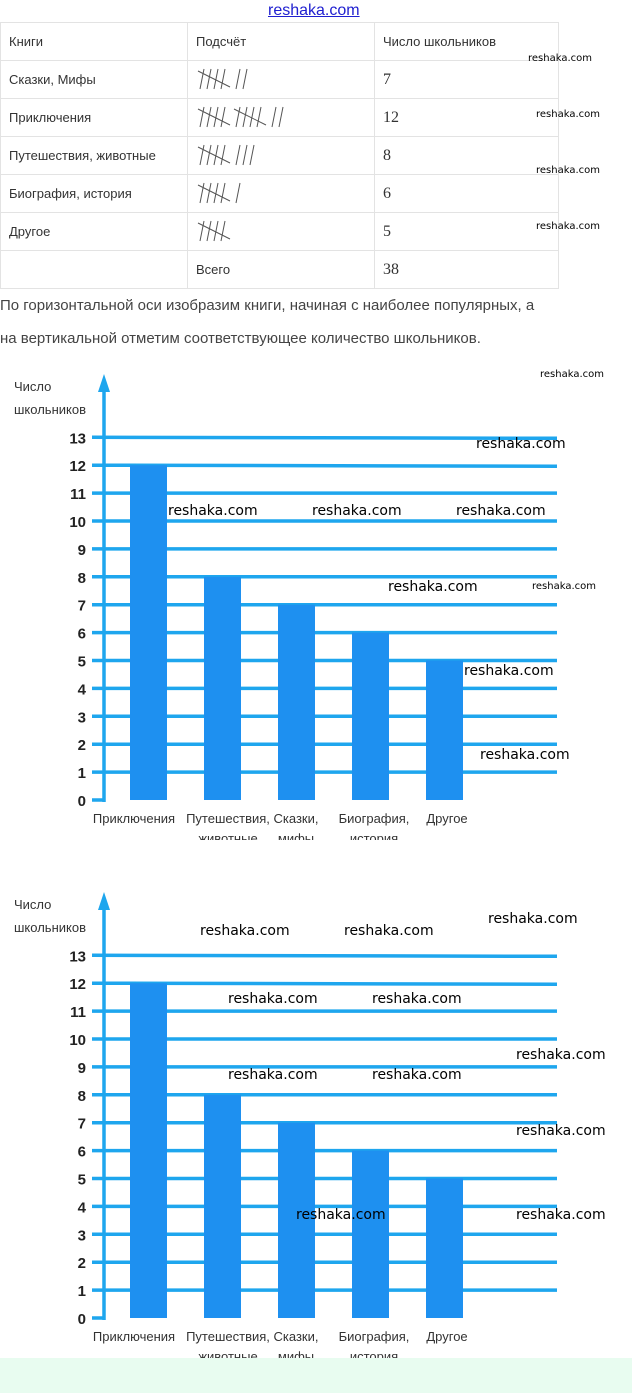 This screenshot has height=1393, width=632. Describe the element at coordinates (296, 1336) in the screenshot. I see `x-tick-label: Сказки,` at that location.